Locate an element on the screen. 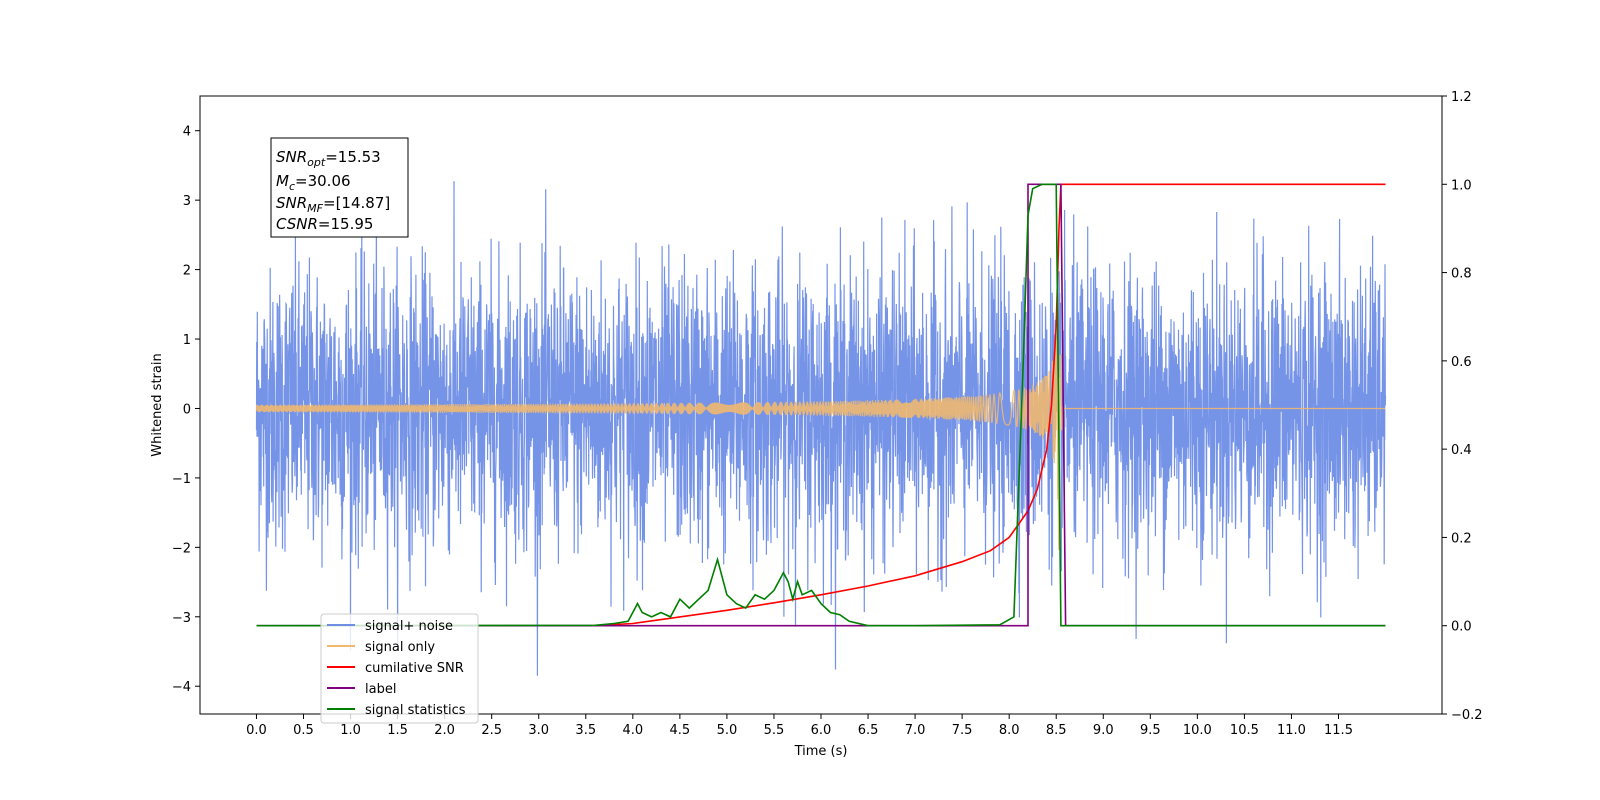  y-tick-label: −2 is located at coordinates (181, 548).